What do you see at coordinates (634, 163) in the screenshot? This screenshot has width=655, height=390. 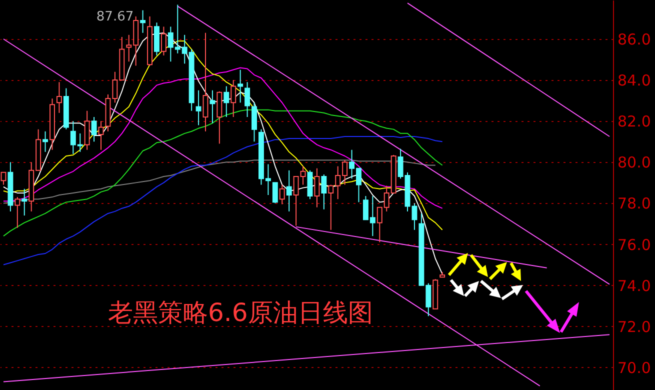 I see `y-tick-label: 80.0` at bounding box center [634, 163].